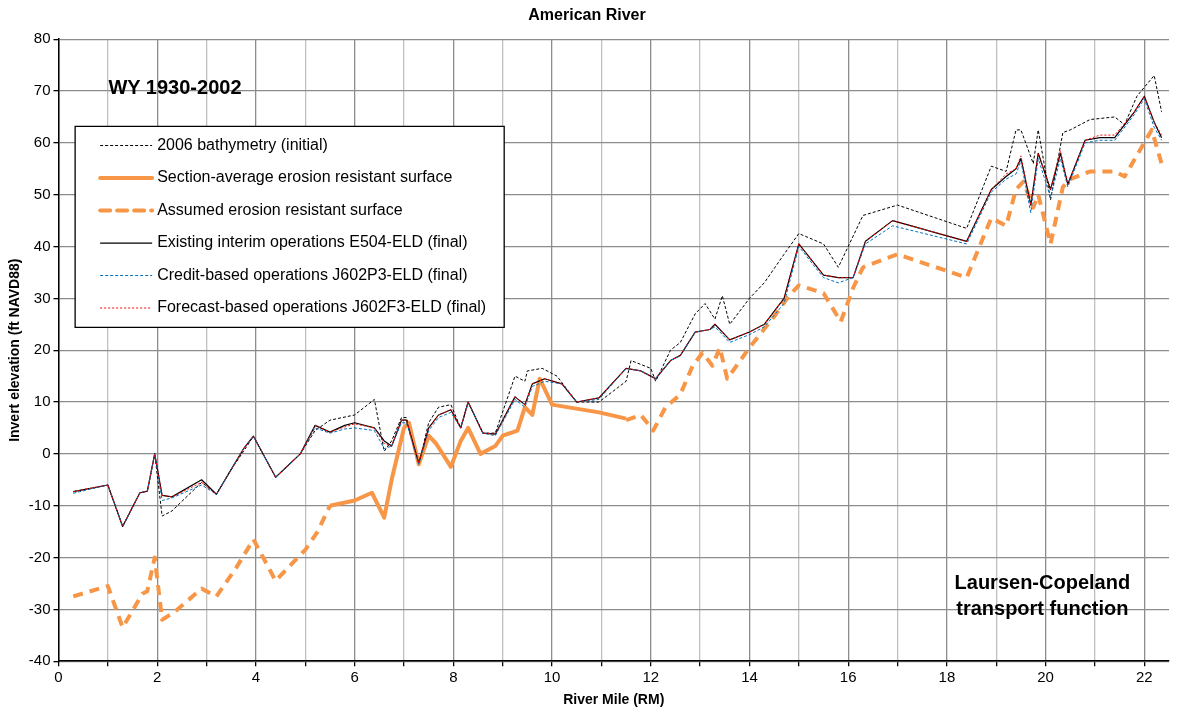 The image size is (1185, 713). Describe the element at coordinates (42, 38) in the screenshot. I see `y-tick-label: 80` at that location.